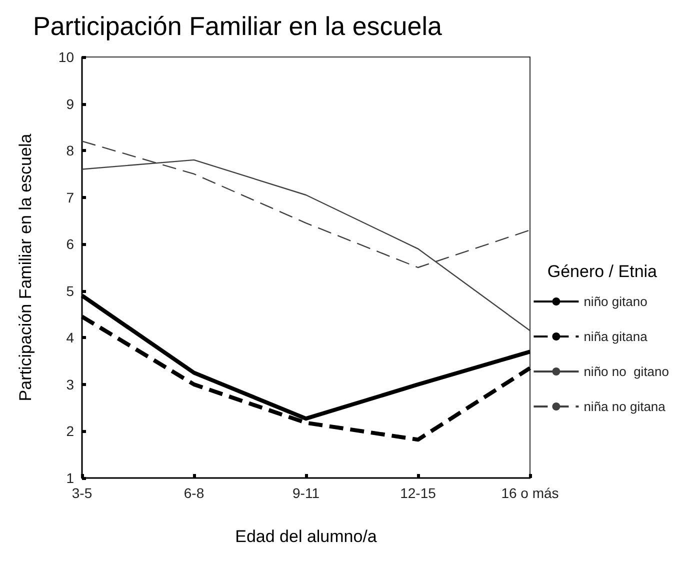 The image size is (682, 570). Describe the element at coordinates (82, 493) in the screenshot. I see `x-tick-label: 3-5` at that location.